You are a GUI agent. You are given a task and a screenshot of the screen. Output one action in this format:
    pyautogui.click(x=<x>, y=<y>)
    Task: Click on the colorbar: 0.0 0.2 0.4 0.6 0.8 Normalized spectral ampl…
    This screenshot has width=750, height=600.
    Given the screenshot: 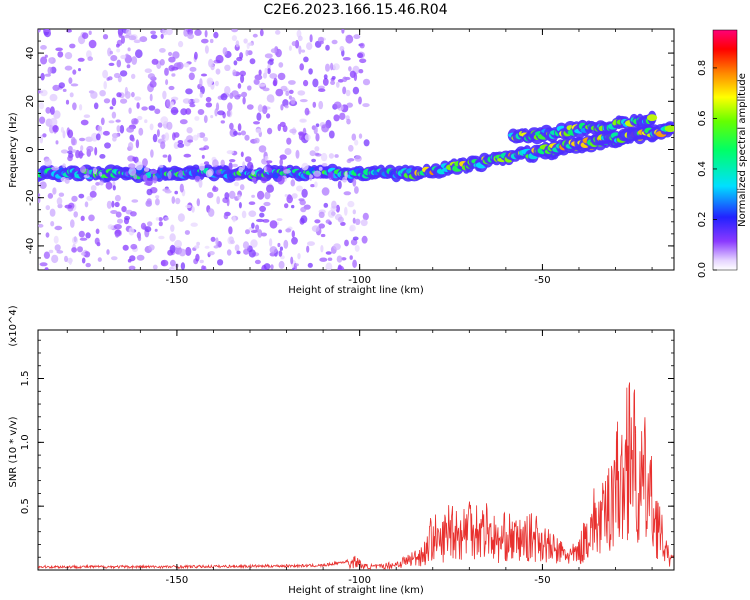 What is the action you would take?
    pyautogui.click(x=722, y=153)
    